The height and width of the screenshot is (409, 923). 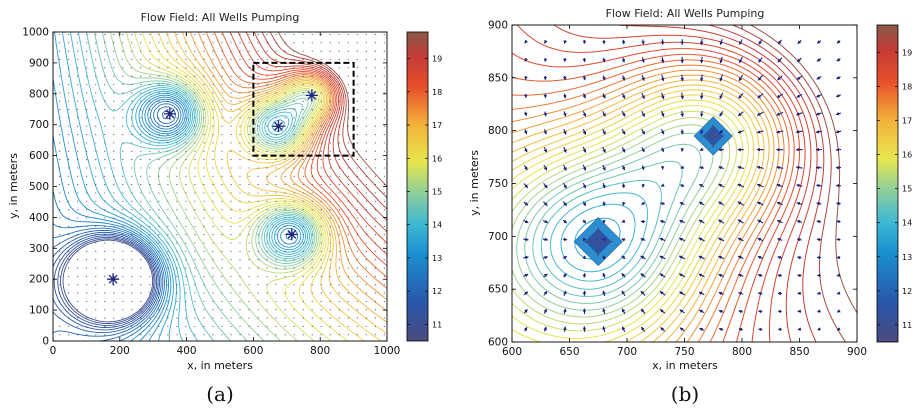 I want to click on y-tick-label: 600, so click(x=498, y=343).